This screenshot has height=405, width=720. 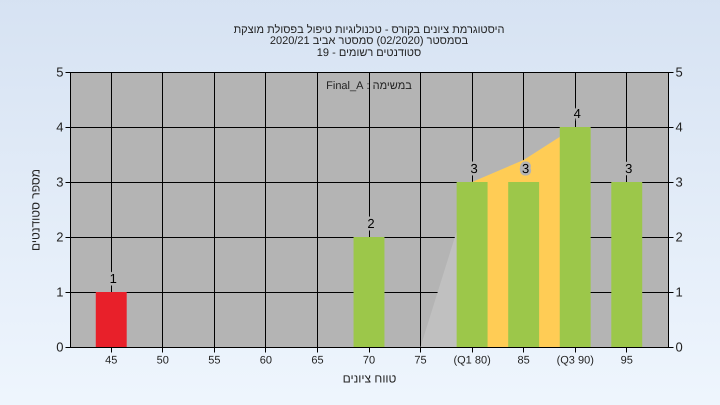 What do you see at coordinates (679, 292) in the screenshot?
I see `y2-tick-label: 1` at bounding box center [679, 292].